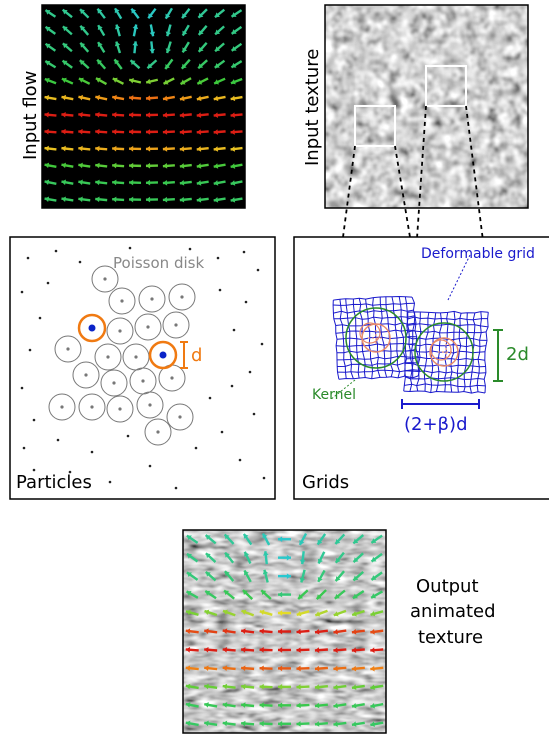  What do you see at coordinates (30, 115) in the screenshot?
I see `input-flow-label: Input flow` at bounding box center [30, 115].